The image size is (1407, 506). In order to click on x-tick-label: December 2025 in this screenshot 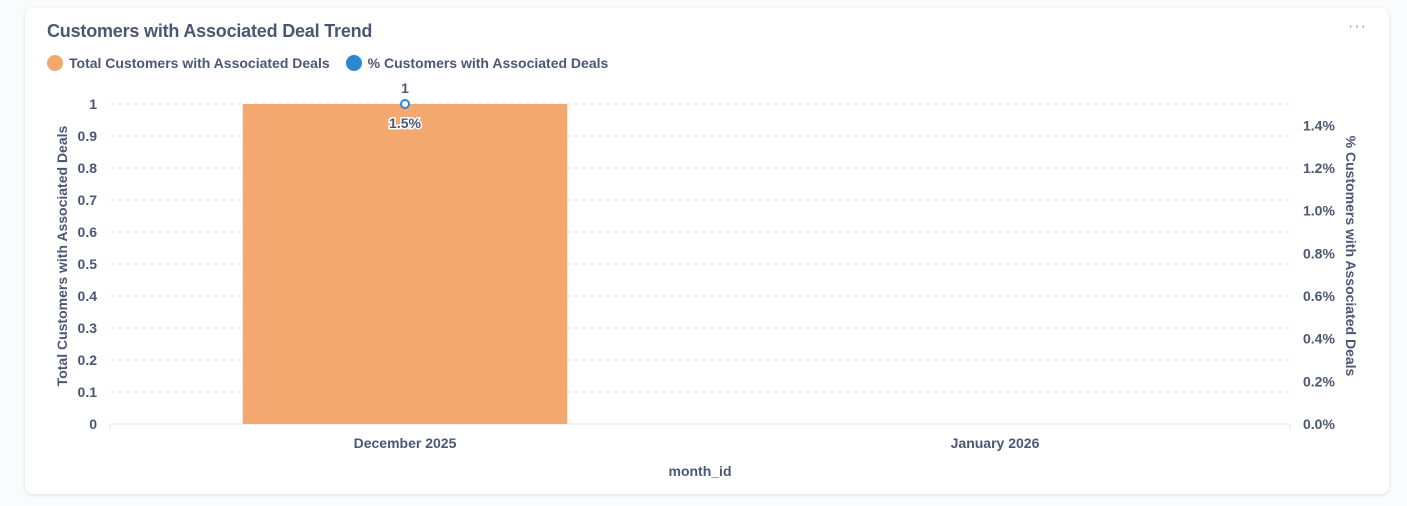, I will do `click(405, 443)`.